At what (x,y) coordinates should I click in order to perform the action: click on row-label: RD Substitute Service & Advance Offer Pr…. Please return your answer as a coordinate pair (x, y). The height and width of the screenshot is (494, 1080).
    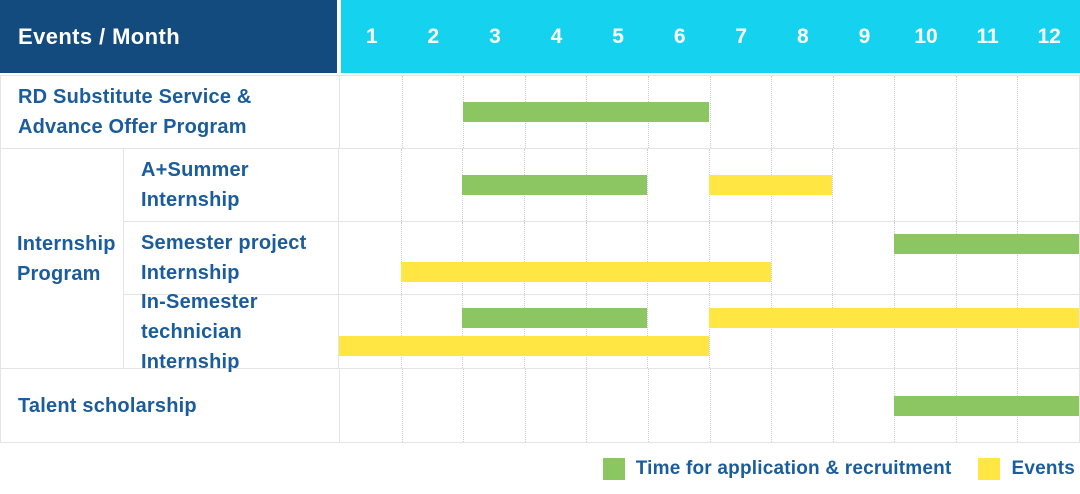
    Looking at the image, I should click on (170, 112).